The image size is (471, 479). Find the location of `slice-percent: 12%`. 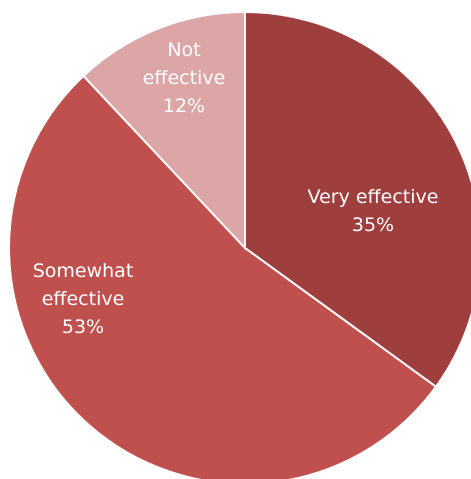

slice-percent: 12% is located at coordinates (184, 106).